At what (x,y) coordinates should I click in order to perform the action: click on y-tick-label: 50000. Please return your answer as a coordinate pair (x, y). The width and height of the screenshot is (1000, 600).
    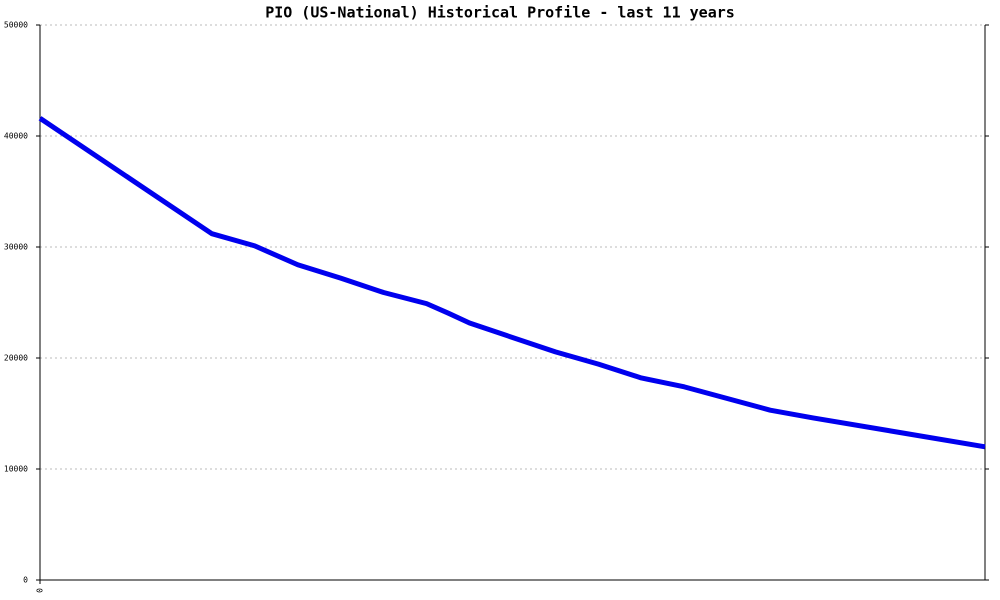
    Looking at the image, I should click on (16, 25).